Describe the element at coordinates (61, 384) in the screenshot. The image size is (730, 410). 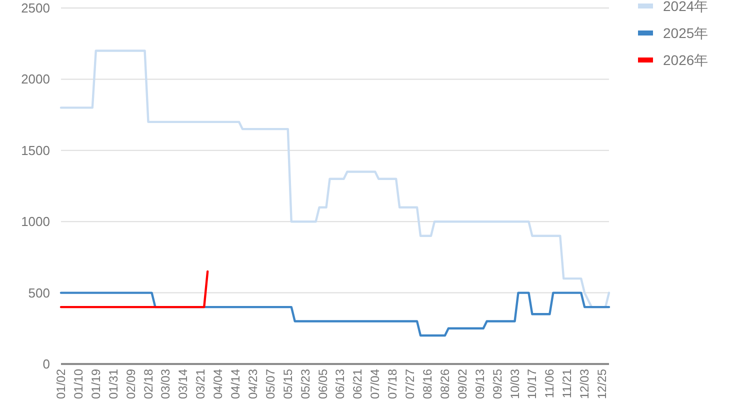
I see `x-tick-label: 01/02` at that location.